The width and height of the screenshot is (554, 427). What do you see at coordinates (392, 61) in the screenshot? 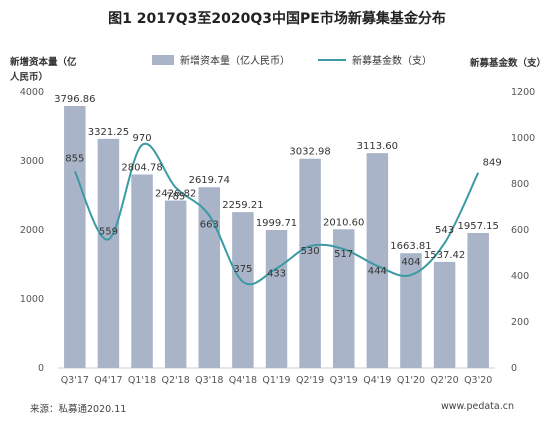
I see `legend-line-label: 新募基金数（支）` at bounding box center [392, 61].